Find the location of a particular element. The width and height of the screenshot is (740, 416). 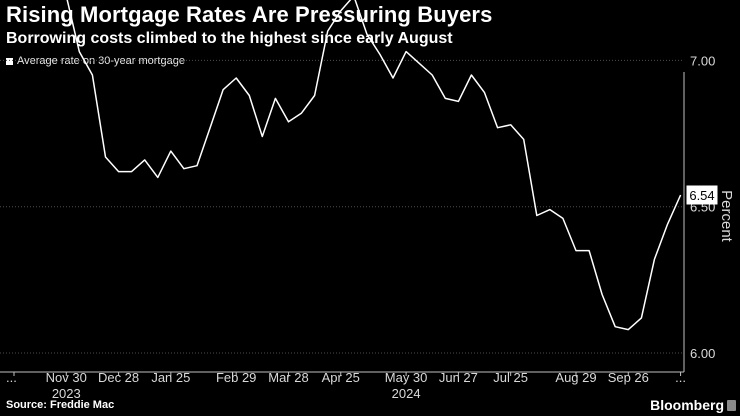

x-tick-label: Jun 27 is located at coordinates (458, 377).